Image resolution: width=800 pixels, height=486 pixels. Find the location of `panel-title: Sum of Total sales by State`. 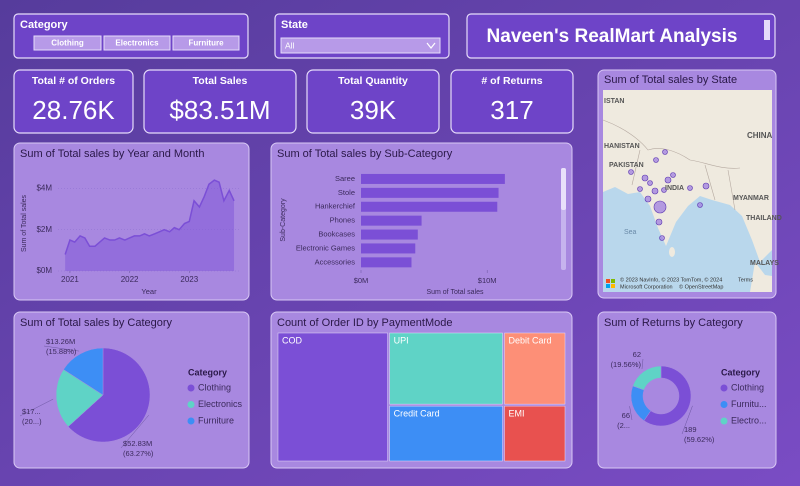

panel-title: Sum of Total sales by State is located at coordinates (670, 80).